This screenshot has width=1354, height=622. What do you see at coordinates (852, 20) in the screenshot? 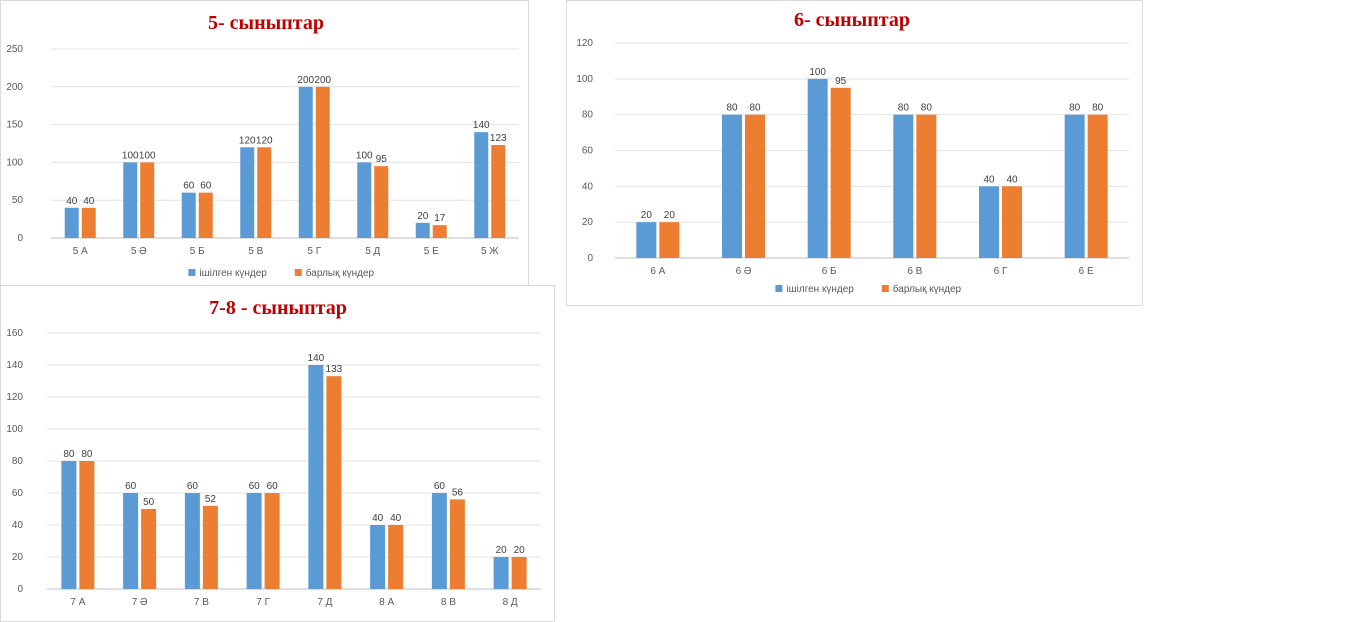
I see `chart-6-title: 6- сыныптар` at bounding box center [852, 20].